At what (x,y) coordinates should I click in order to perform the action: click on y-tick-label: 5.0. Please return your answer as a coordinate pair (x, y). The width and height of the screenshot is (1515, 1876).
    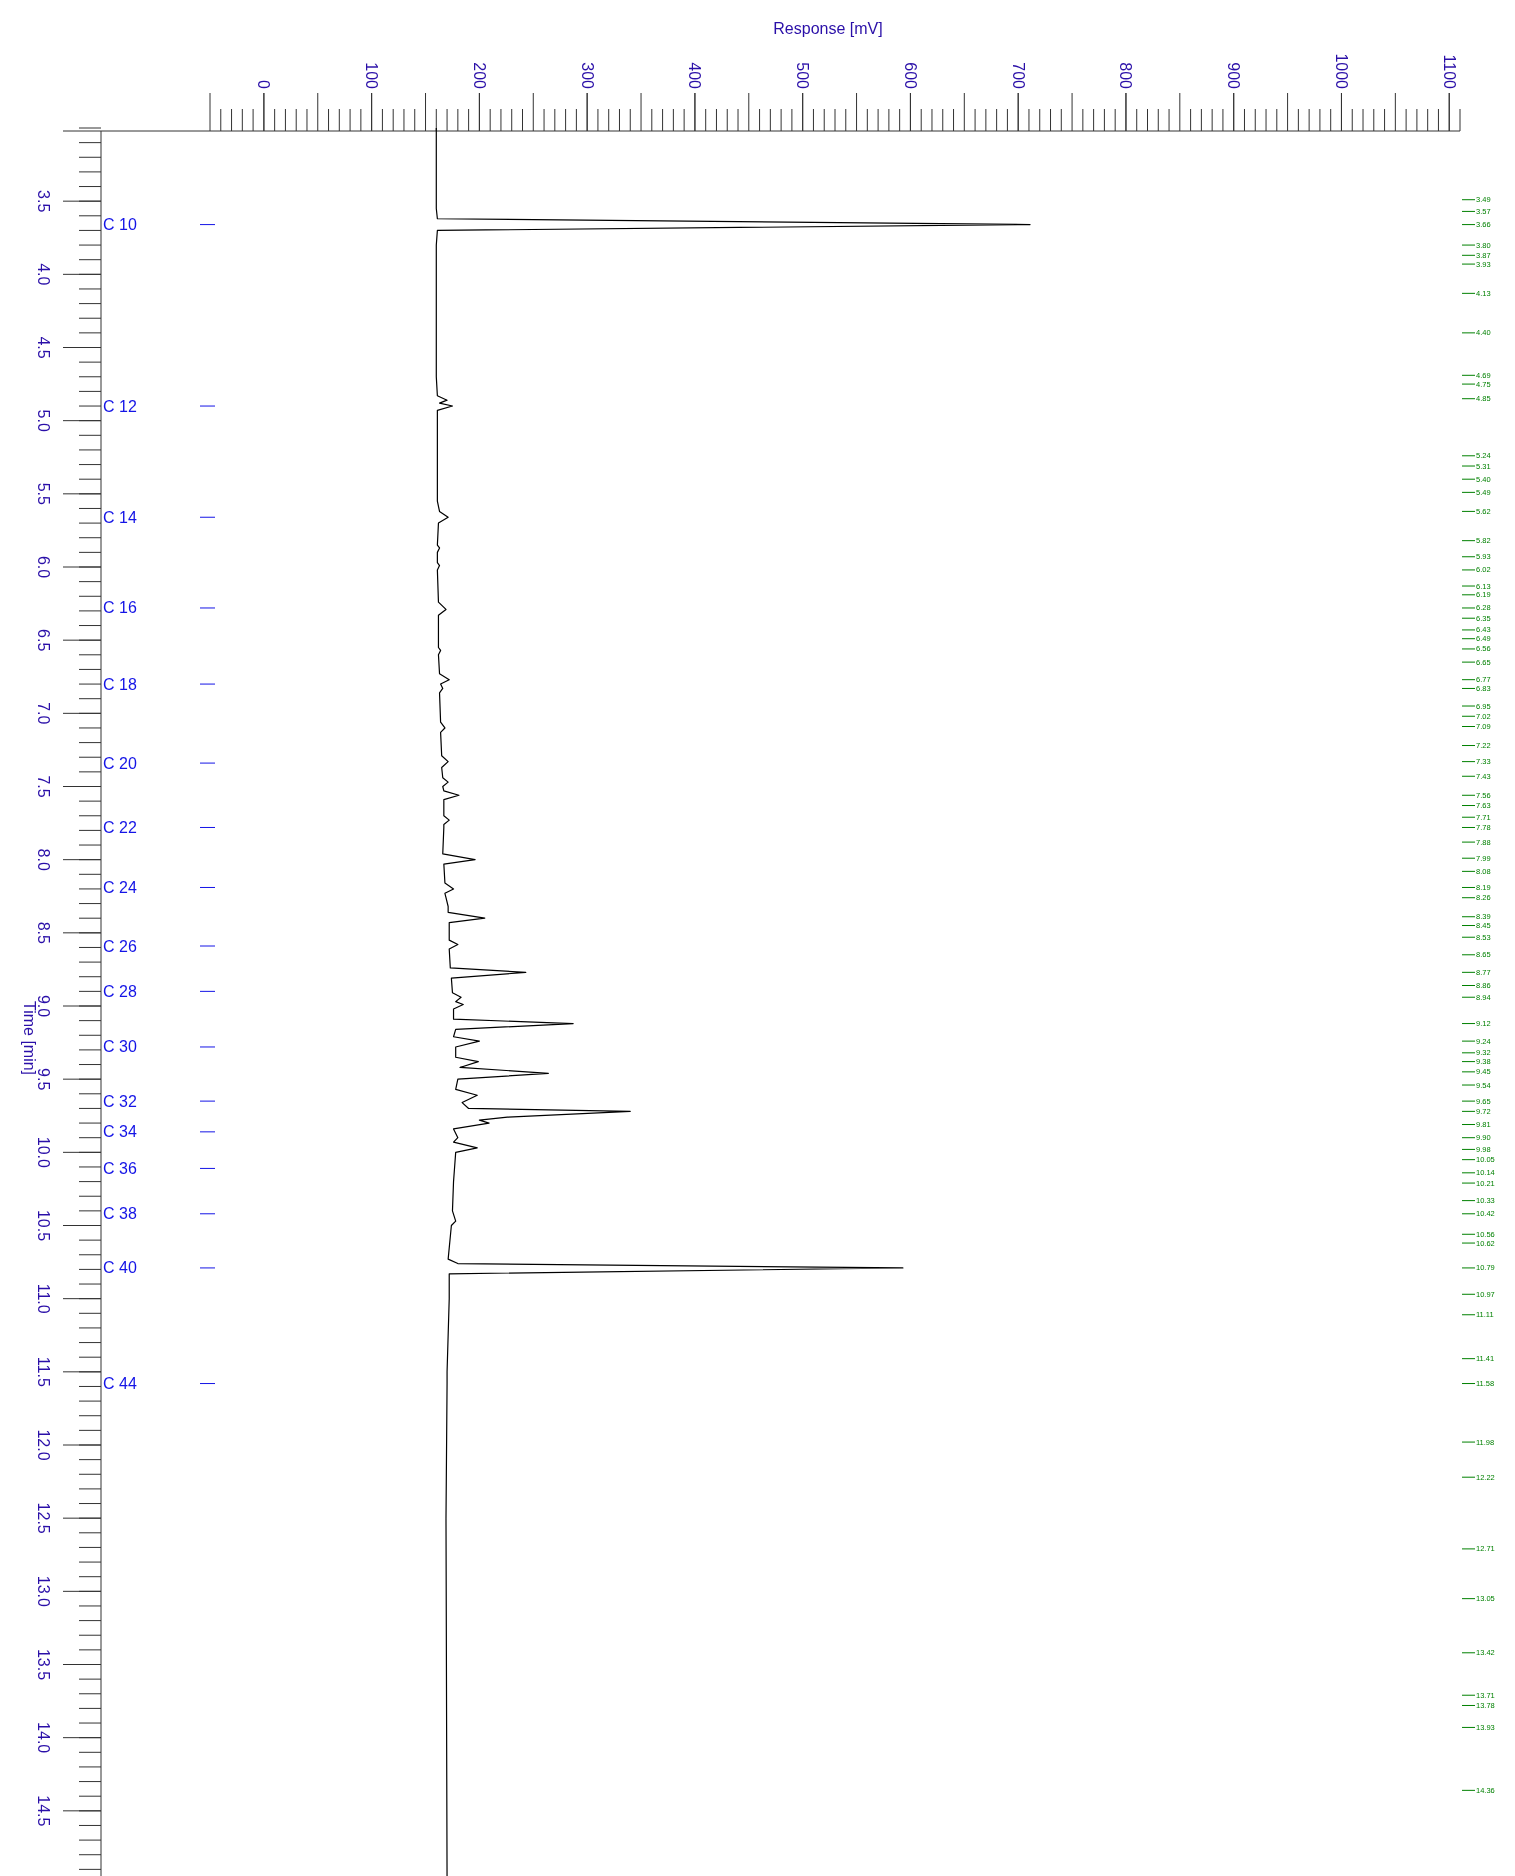
    Looking at the image, I should click on (43, 420).